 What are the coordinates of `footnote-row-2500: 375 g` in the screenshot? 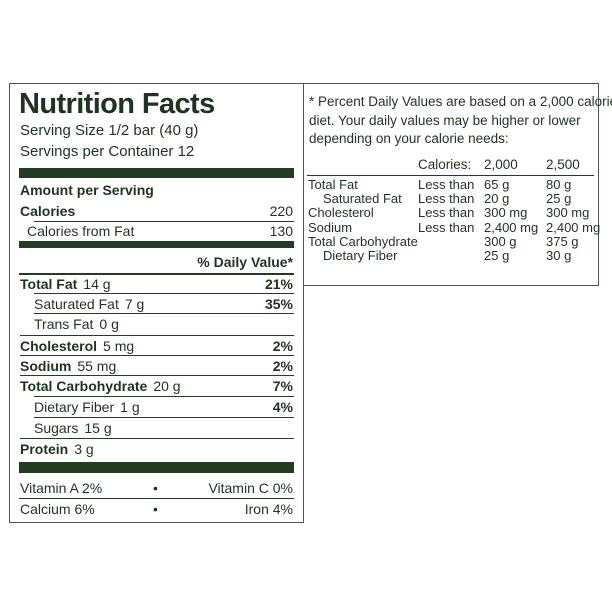 It's located at (562, 241).